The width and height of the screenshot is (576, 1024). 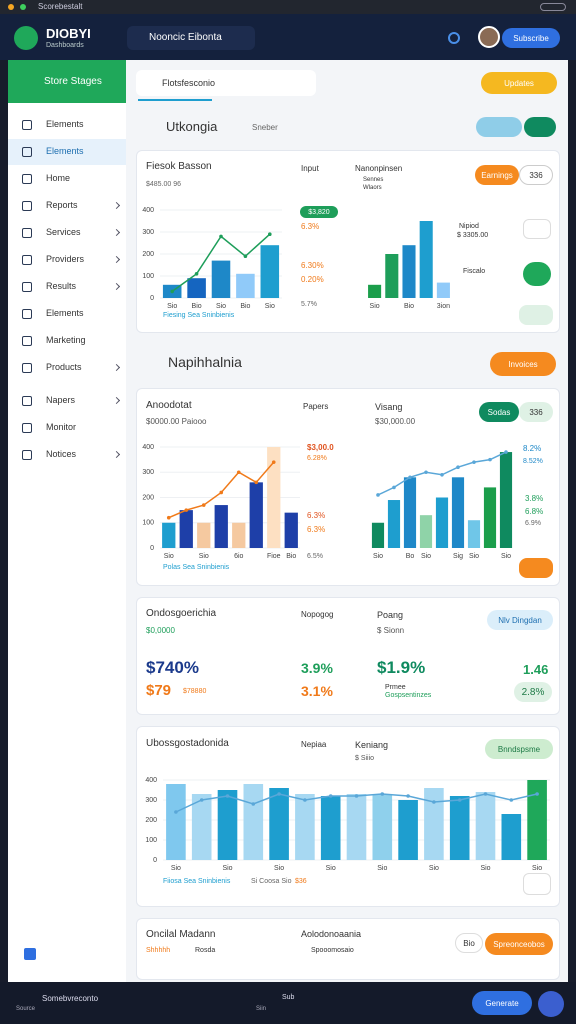 What do you see at coordinates (533, 523) in the screenshot?
I see `note: 6.9%` at bounding box center [533, 523].